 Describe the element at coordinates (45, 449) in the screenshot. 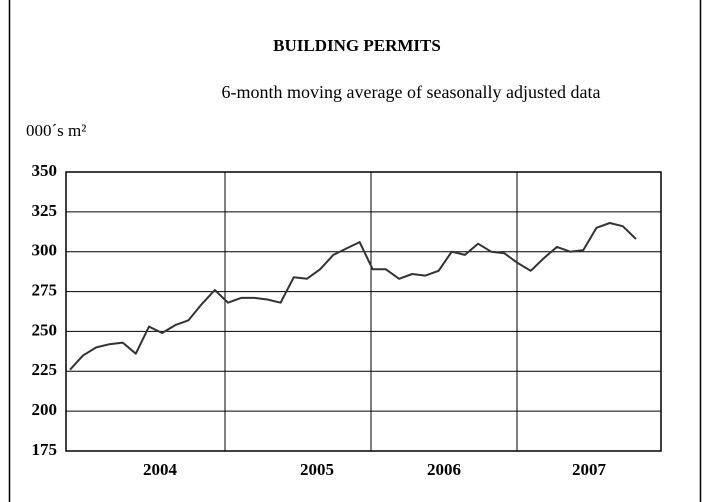

I see `y-tick-label: 175` at that location.